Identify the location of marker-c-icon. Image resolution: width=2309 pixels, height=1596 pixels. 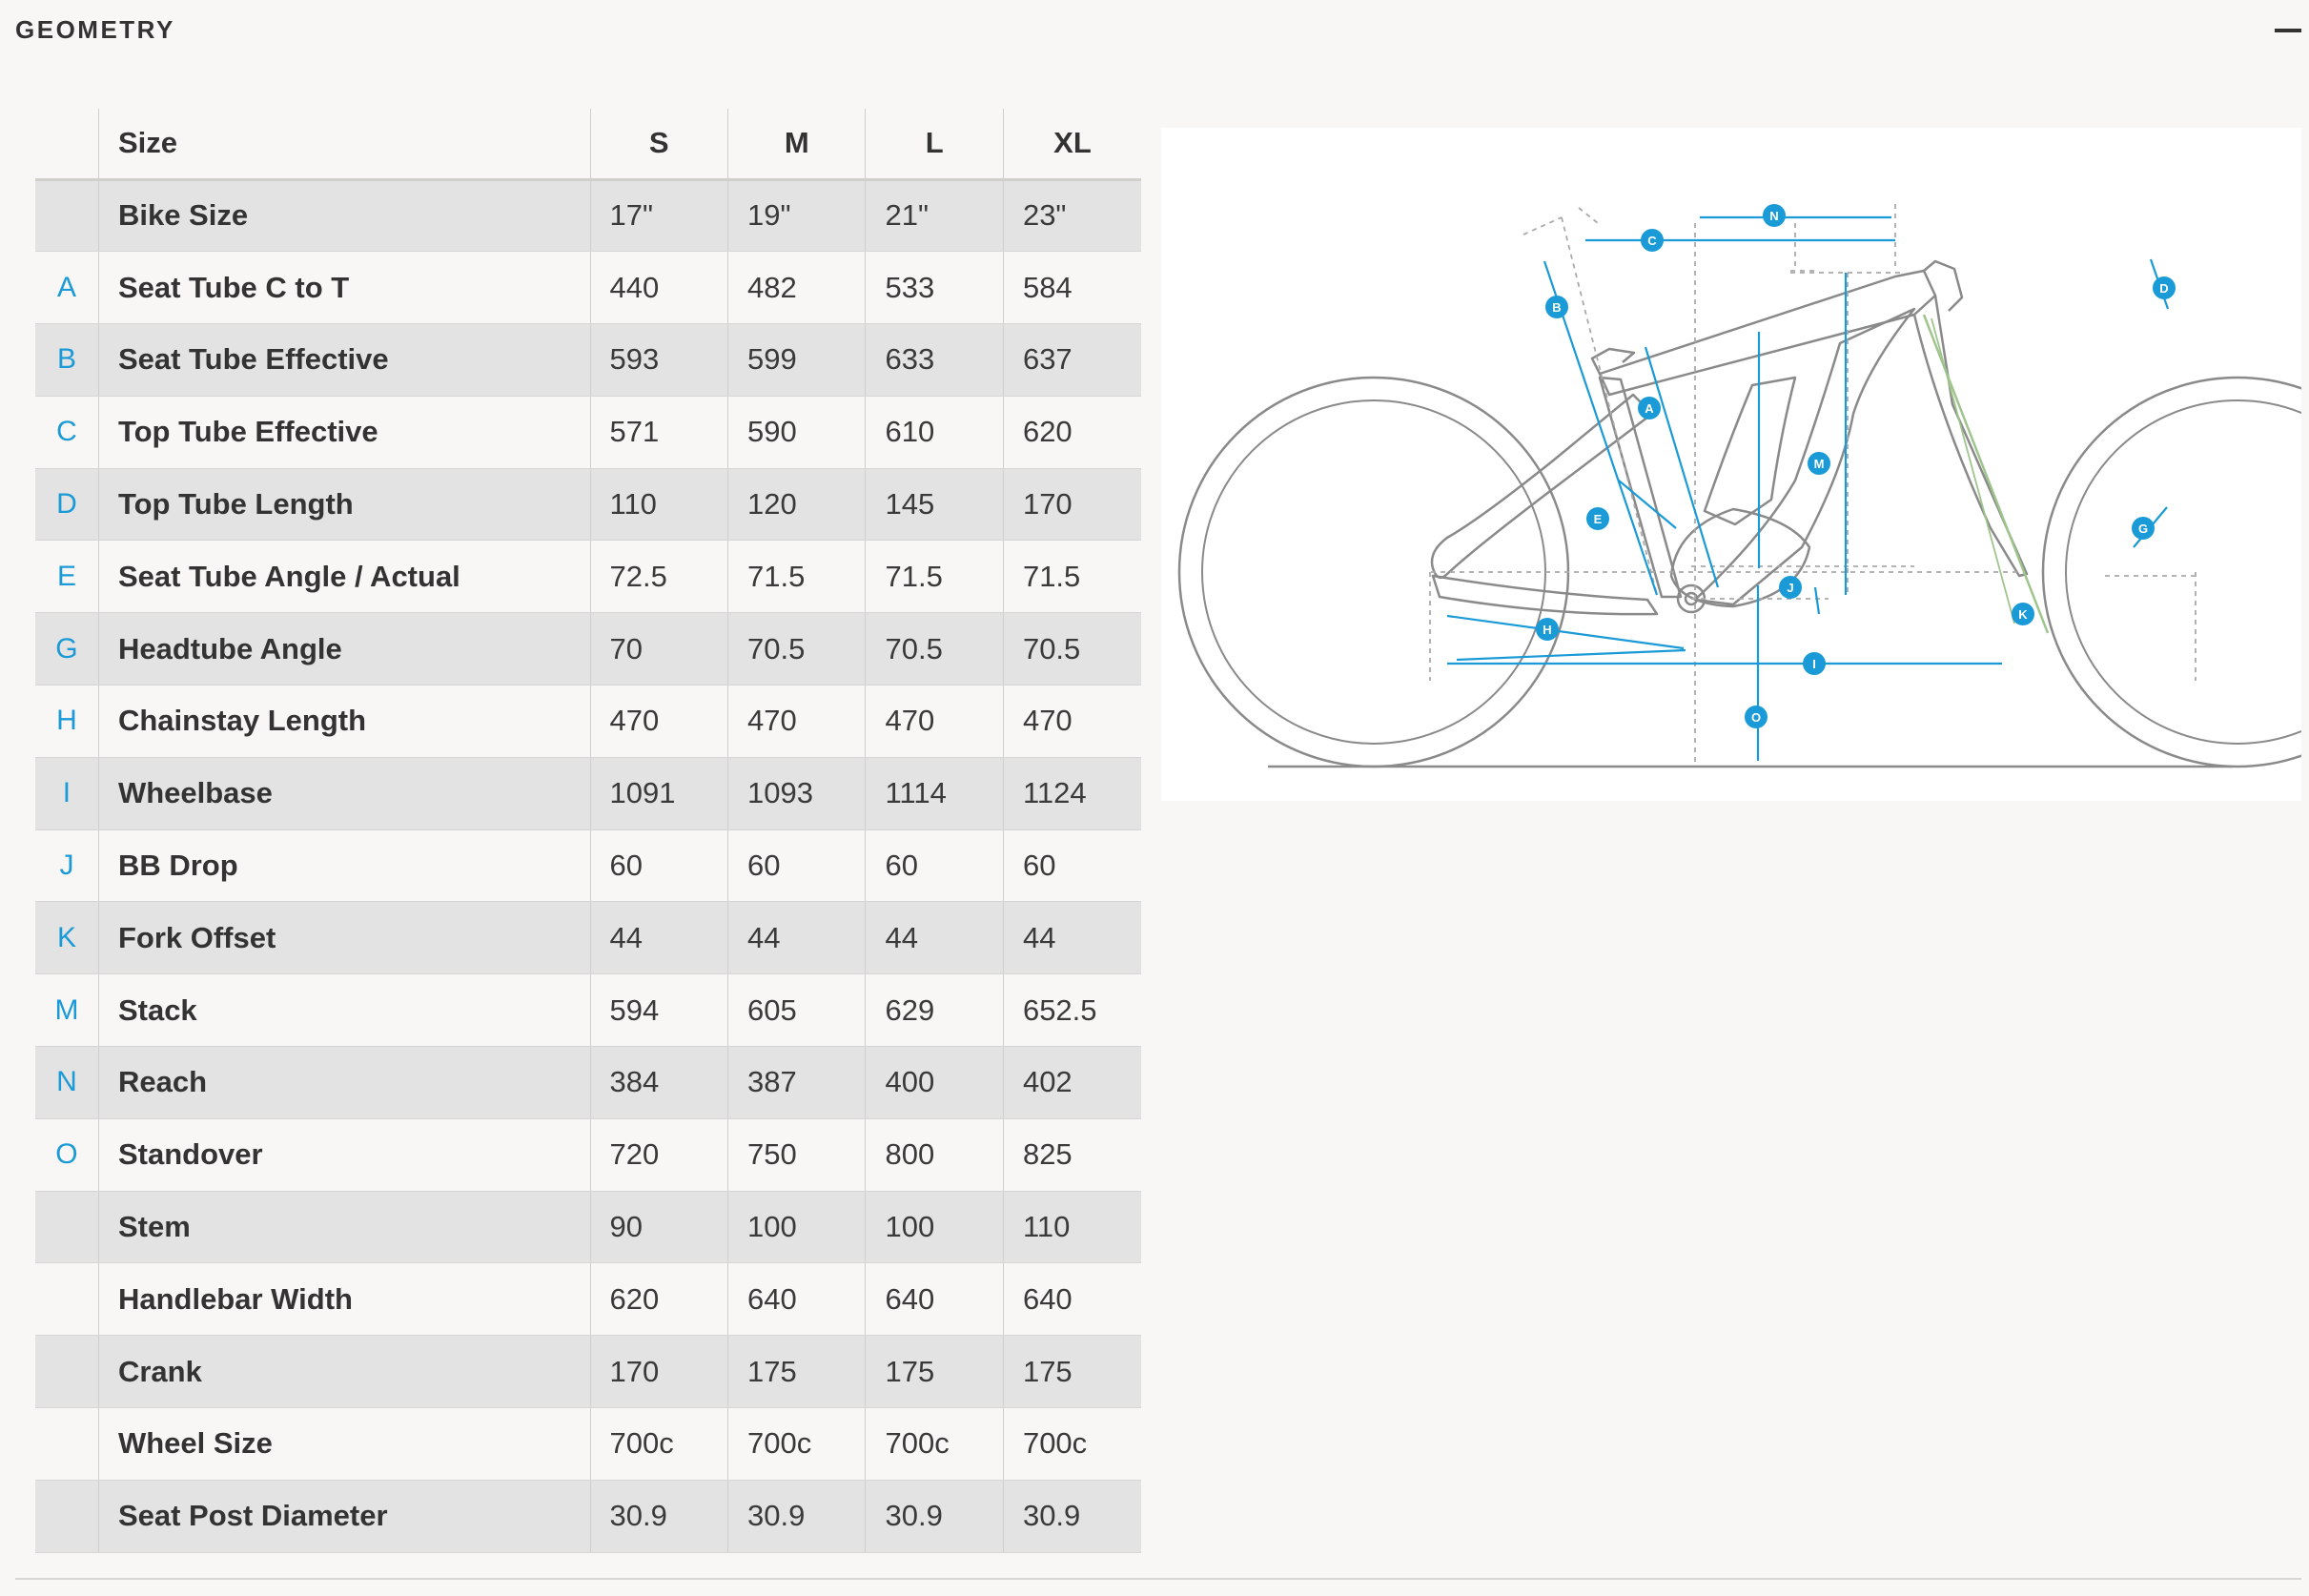
(1652, 240).